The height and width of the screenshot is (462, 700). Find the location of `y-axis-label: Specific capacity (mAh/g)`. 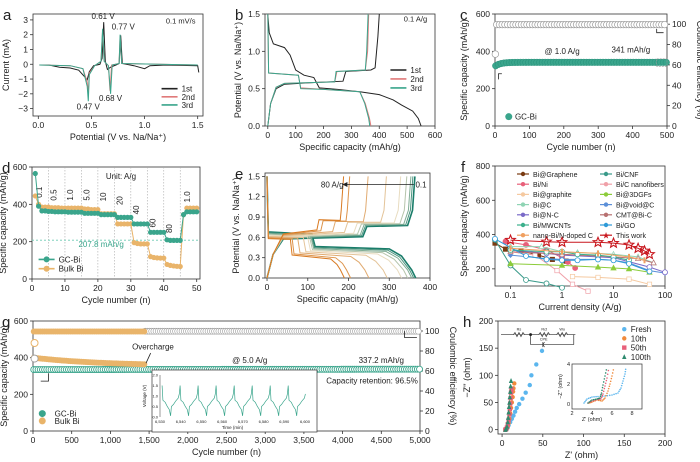

y-axis-label: Specific capacity (mAh/g) is located at coordinates (464, 226).